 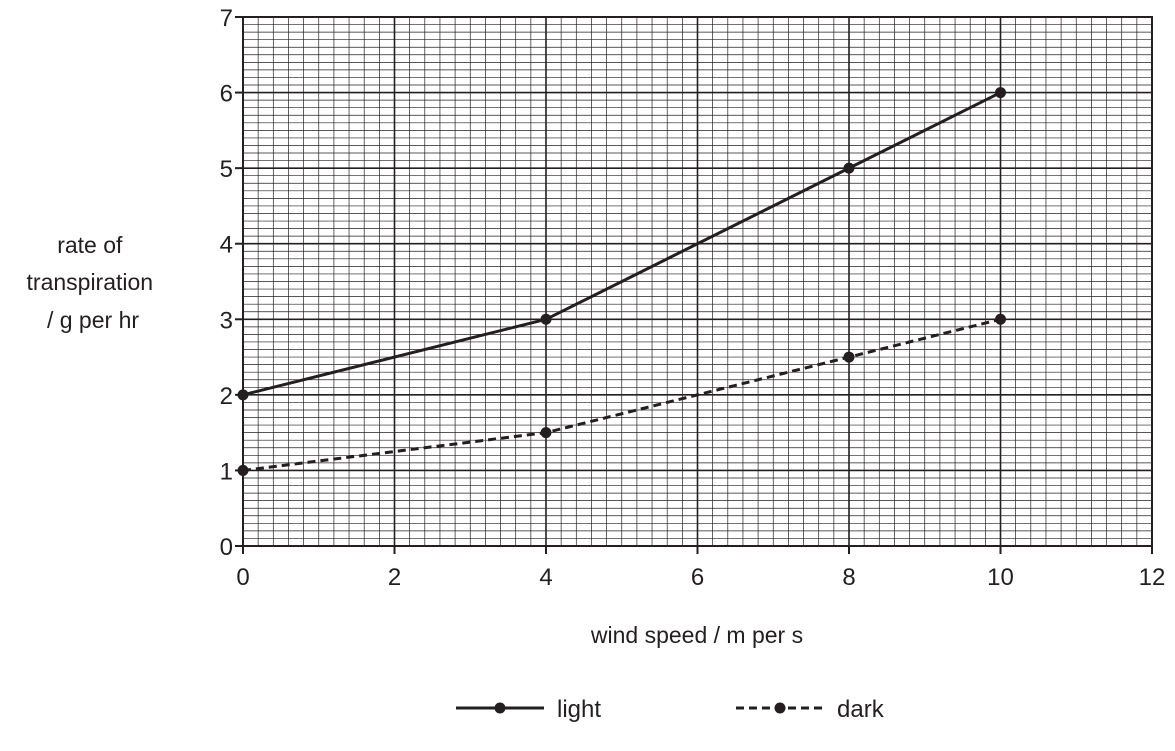 What do you see at coordinates (226, 169) in the screenshot?
I see `y-tick-label: 5` at bounding box center [226, 169].